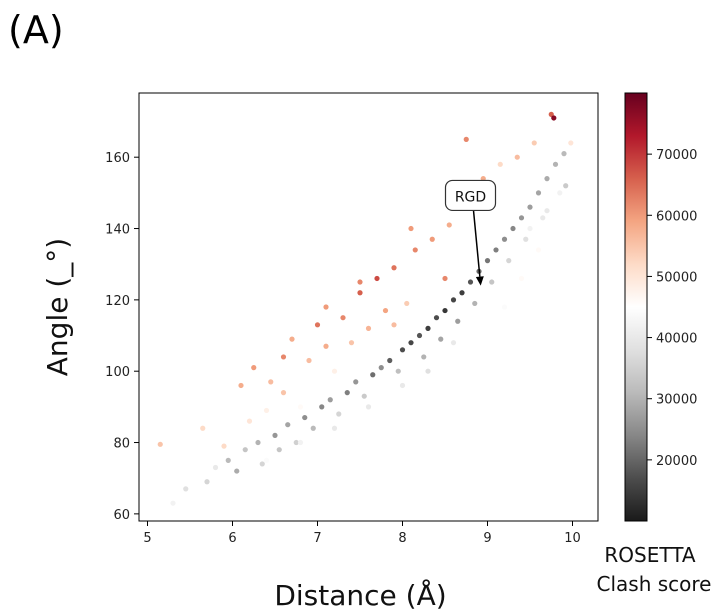 The width and height of the screenshot is (724, 614). I want to click on y-tick-label: 60, so click(121, 515).